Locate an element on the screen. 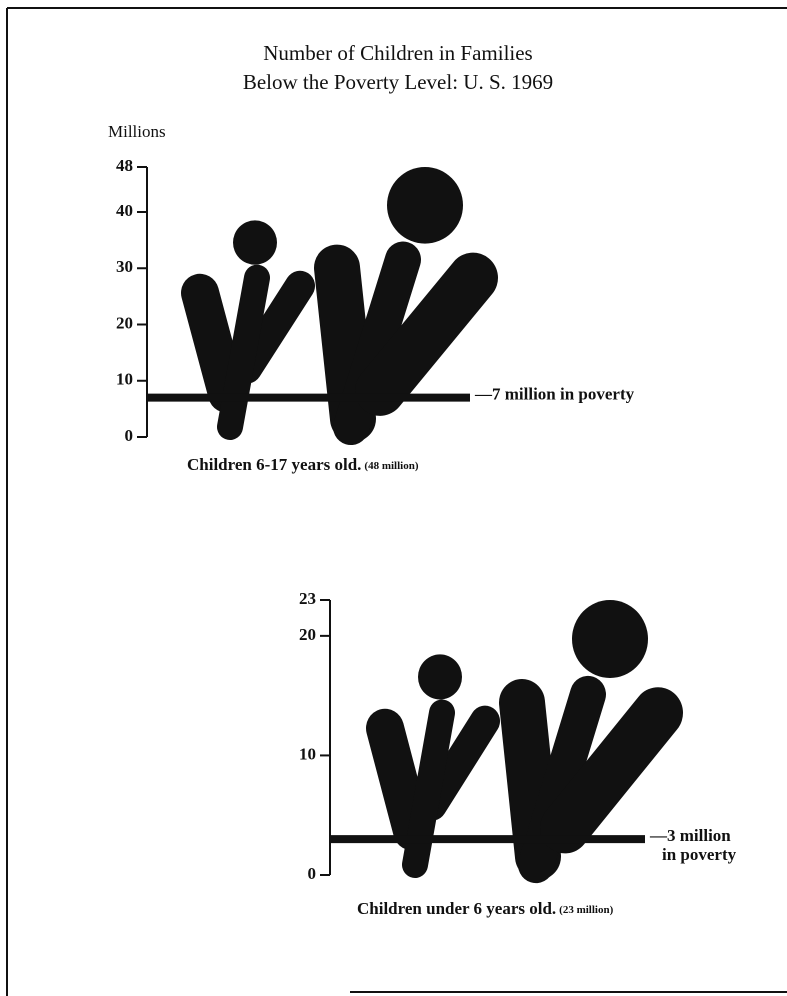 The height and width of the screenshot is (996, 787). poverty-annotation: in poverty is located at coordinates (699, 854).